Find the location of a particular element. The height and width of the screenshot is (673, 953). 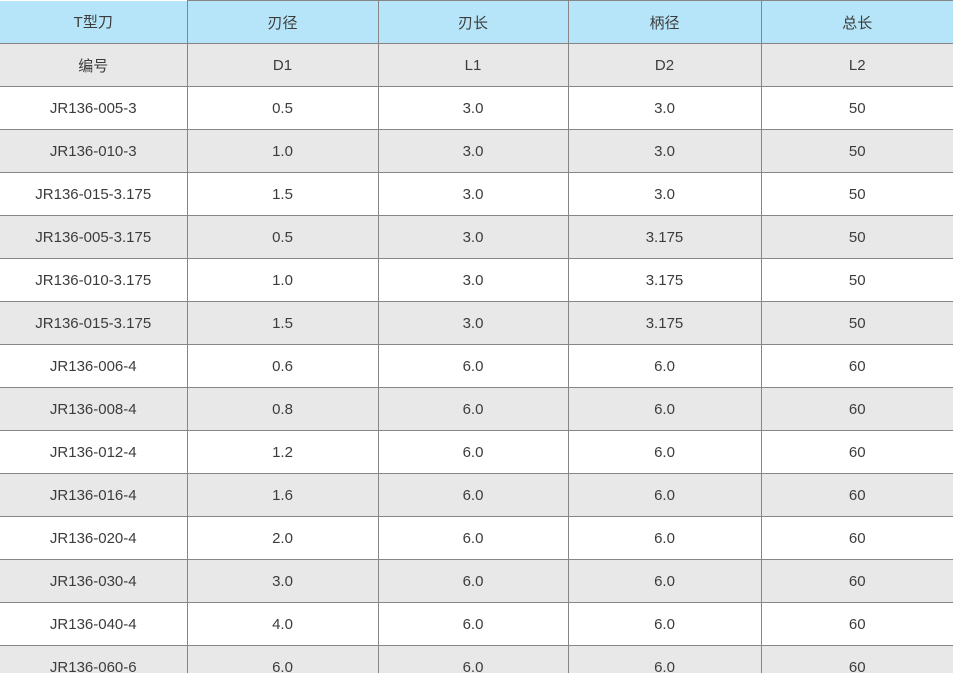

part-number-cell: JR136-016-4 is located at coordinates (94, 495).